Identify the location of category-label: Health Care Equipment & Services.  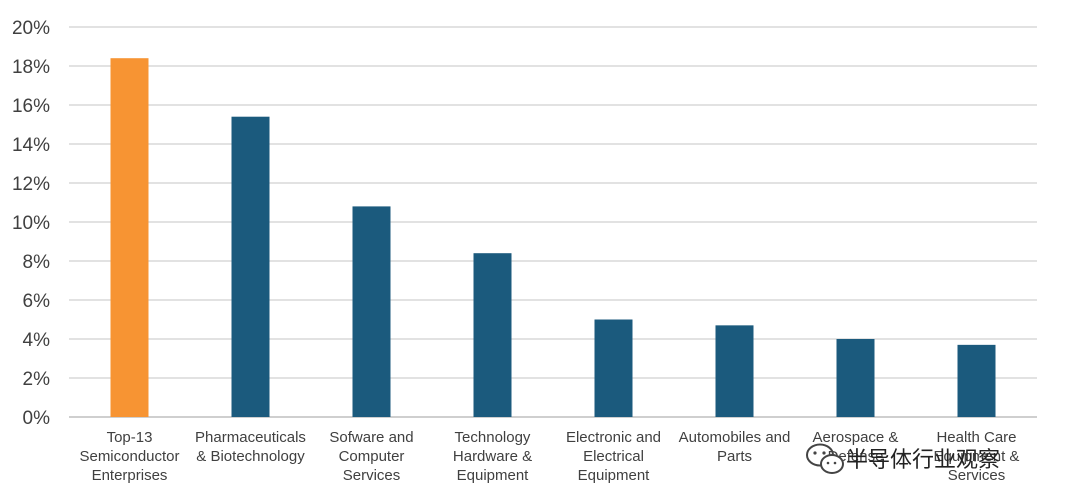
(977, 456).